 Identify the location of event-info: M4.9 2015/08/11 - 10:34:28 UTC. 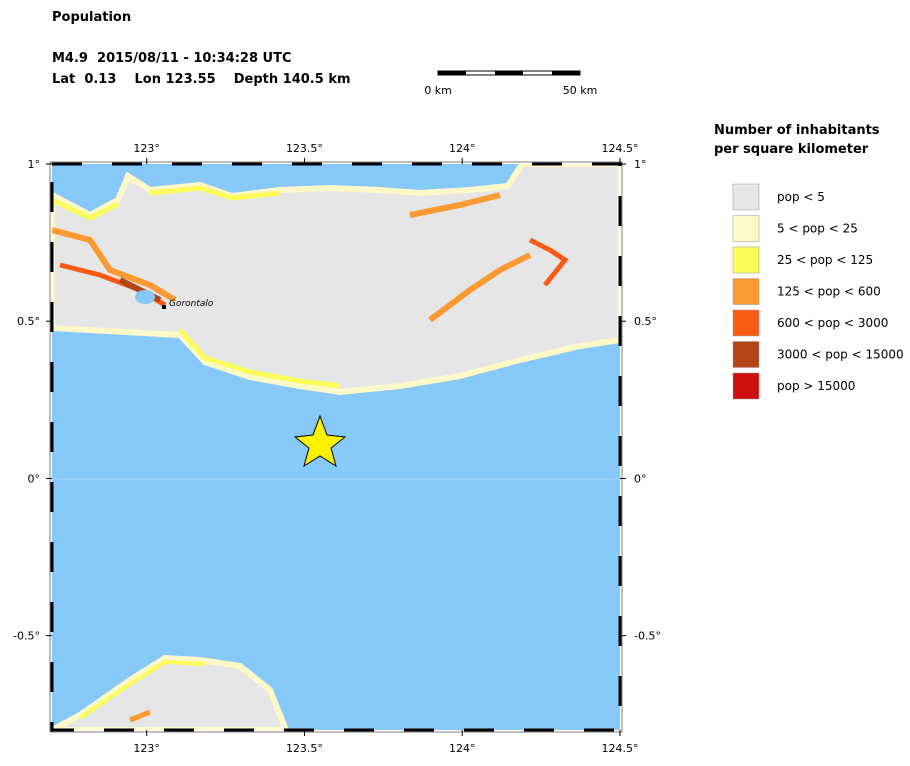
(171, 58).